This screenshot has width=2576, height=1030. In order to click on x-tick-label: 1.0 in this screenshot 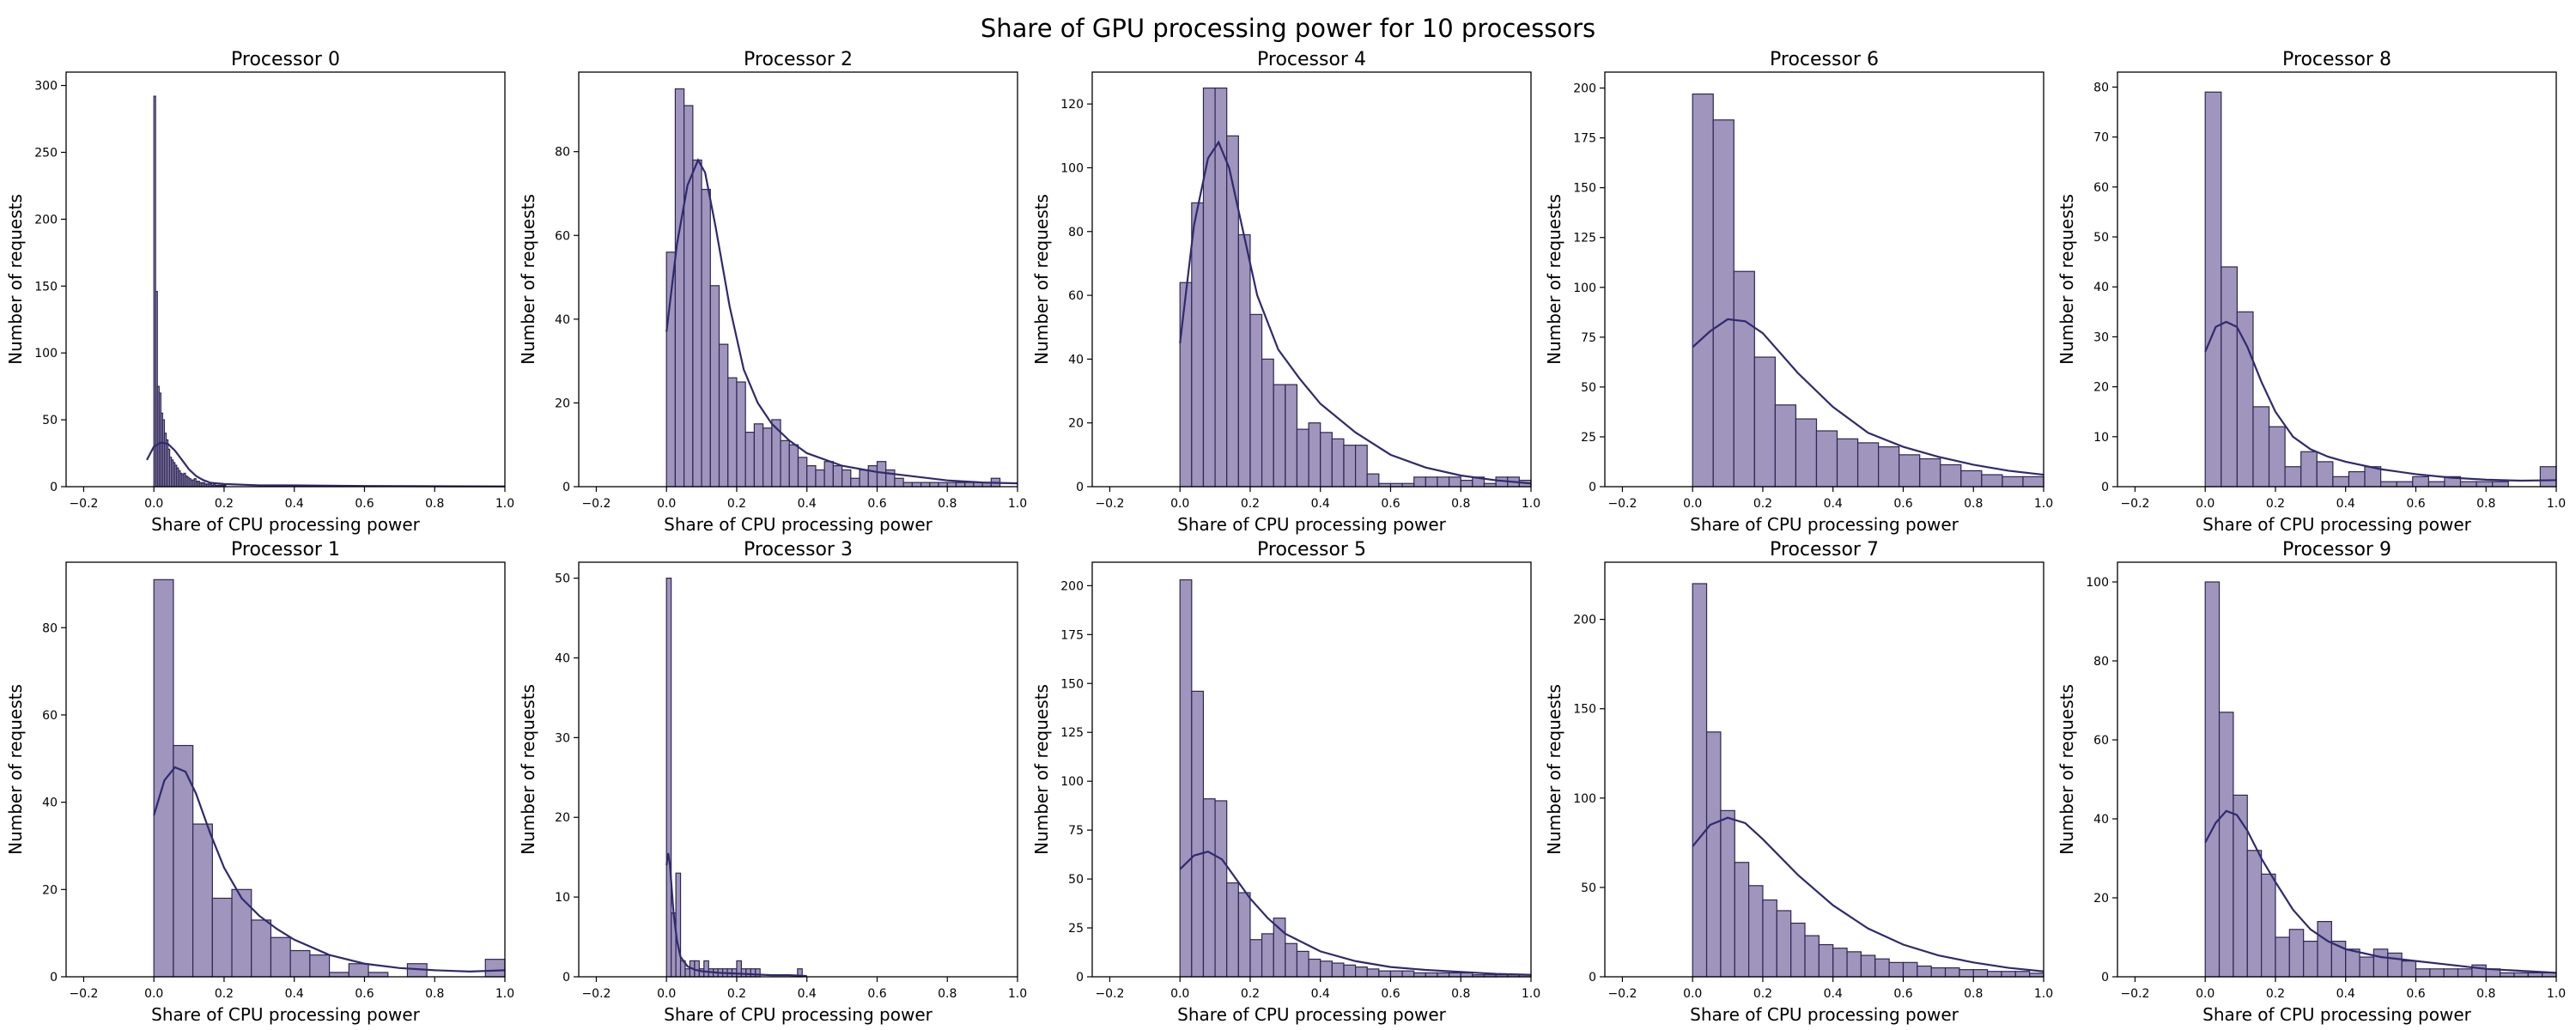, I will do `click(2043, 504)`.